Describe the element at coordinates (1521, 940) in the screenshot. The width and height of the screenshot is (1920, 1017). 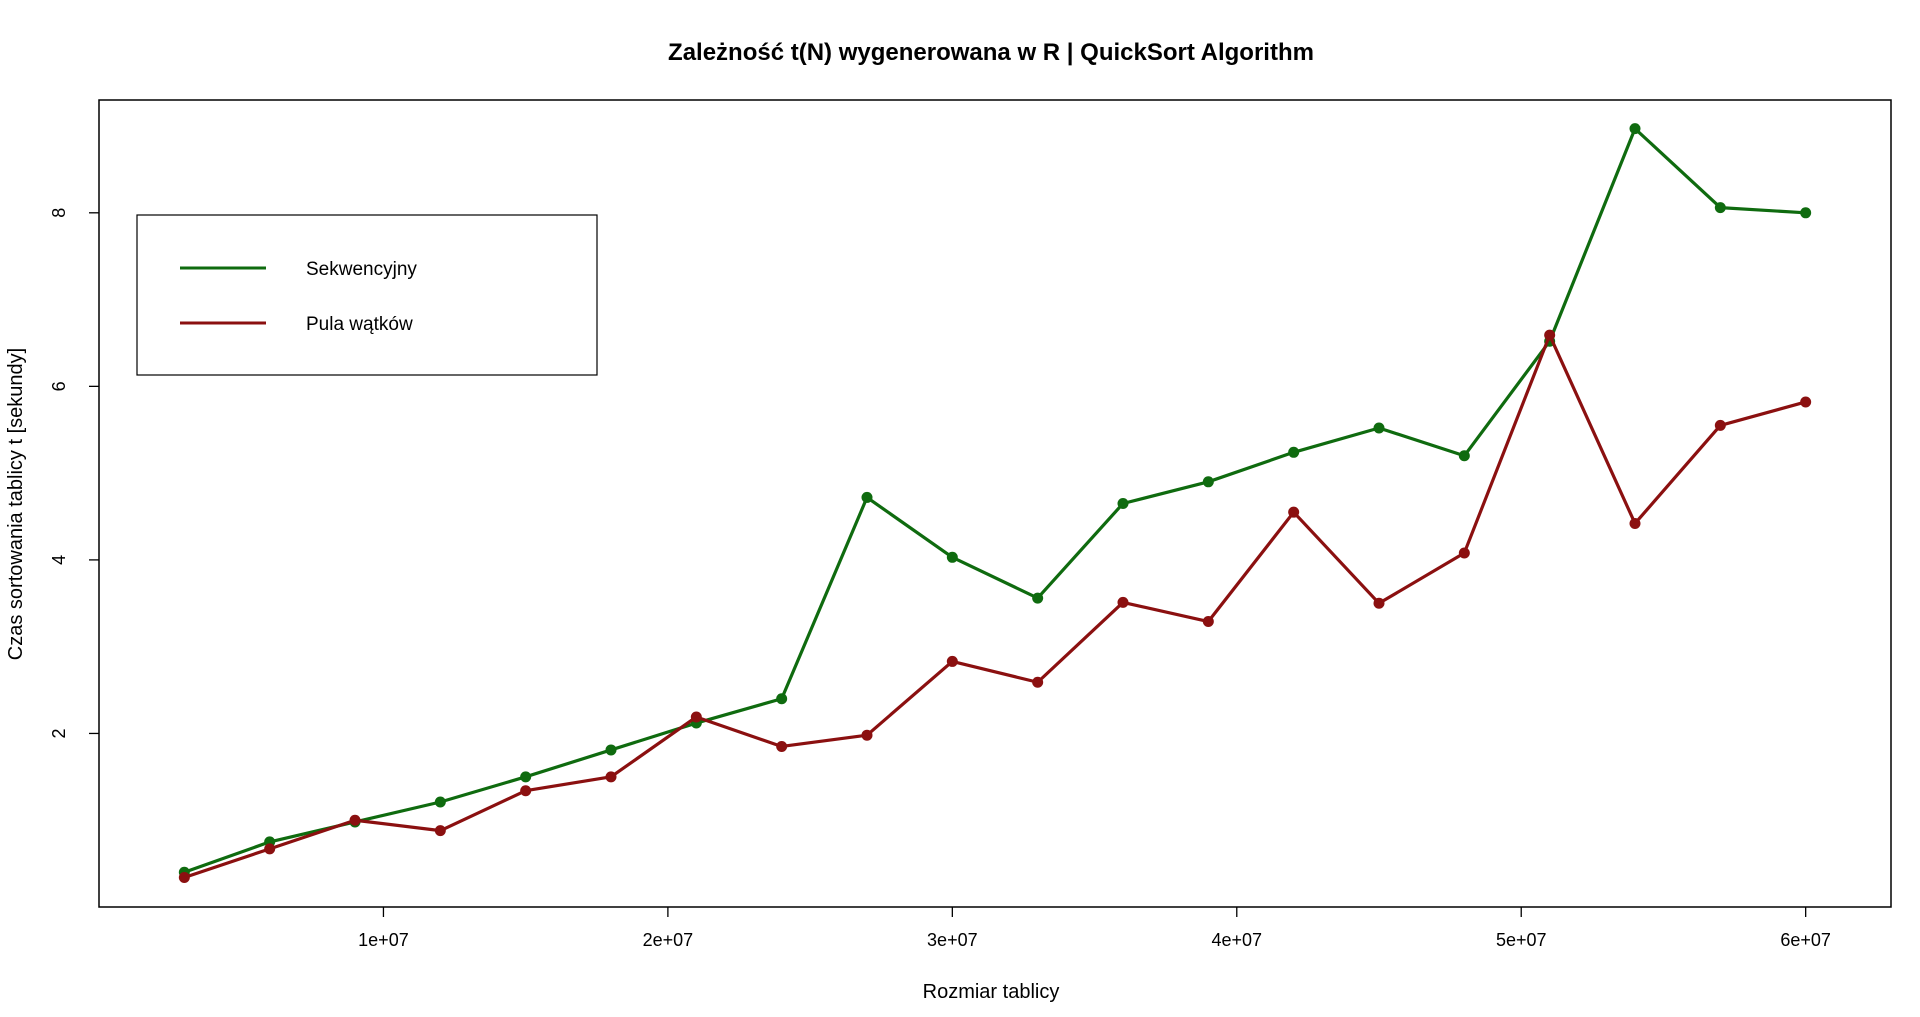
I see `x-tick-label: 5e+07` at that location.